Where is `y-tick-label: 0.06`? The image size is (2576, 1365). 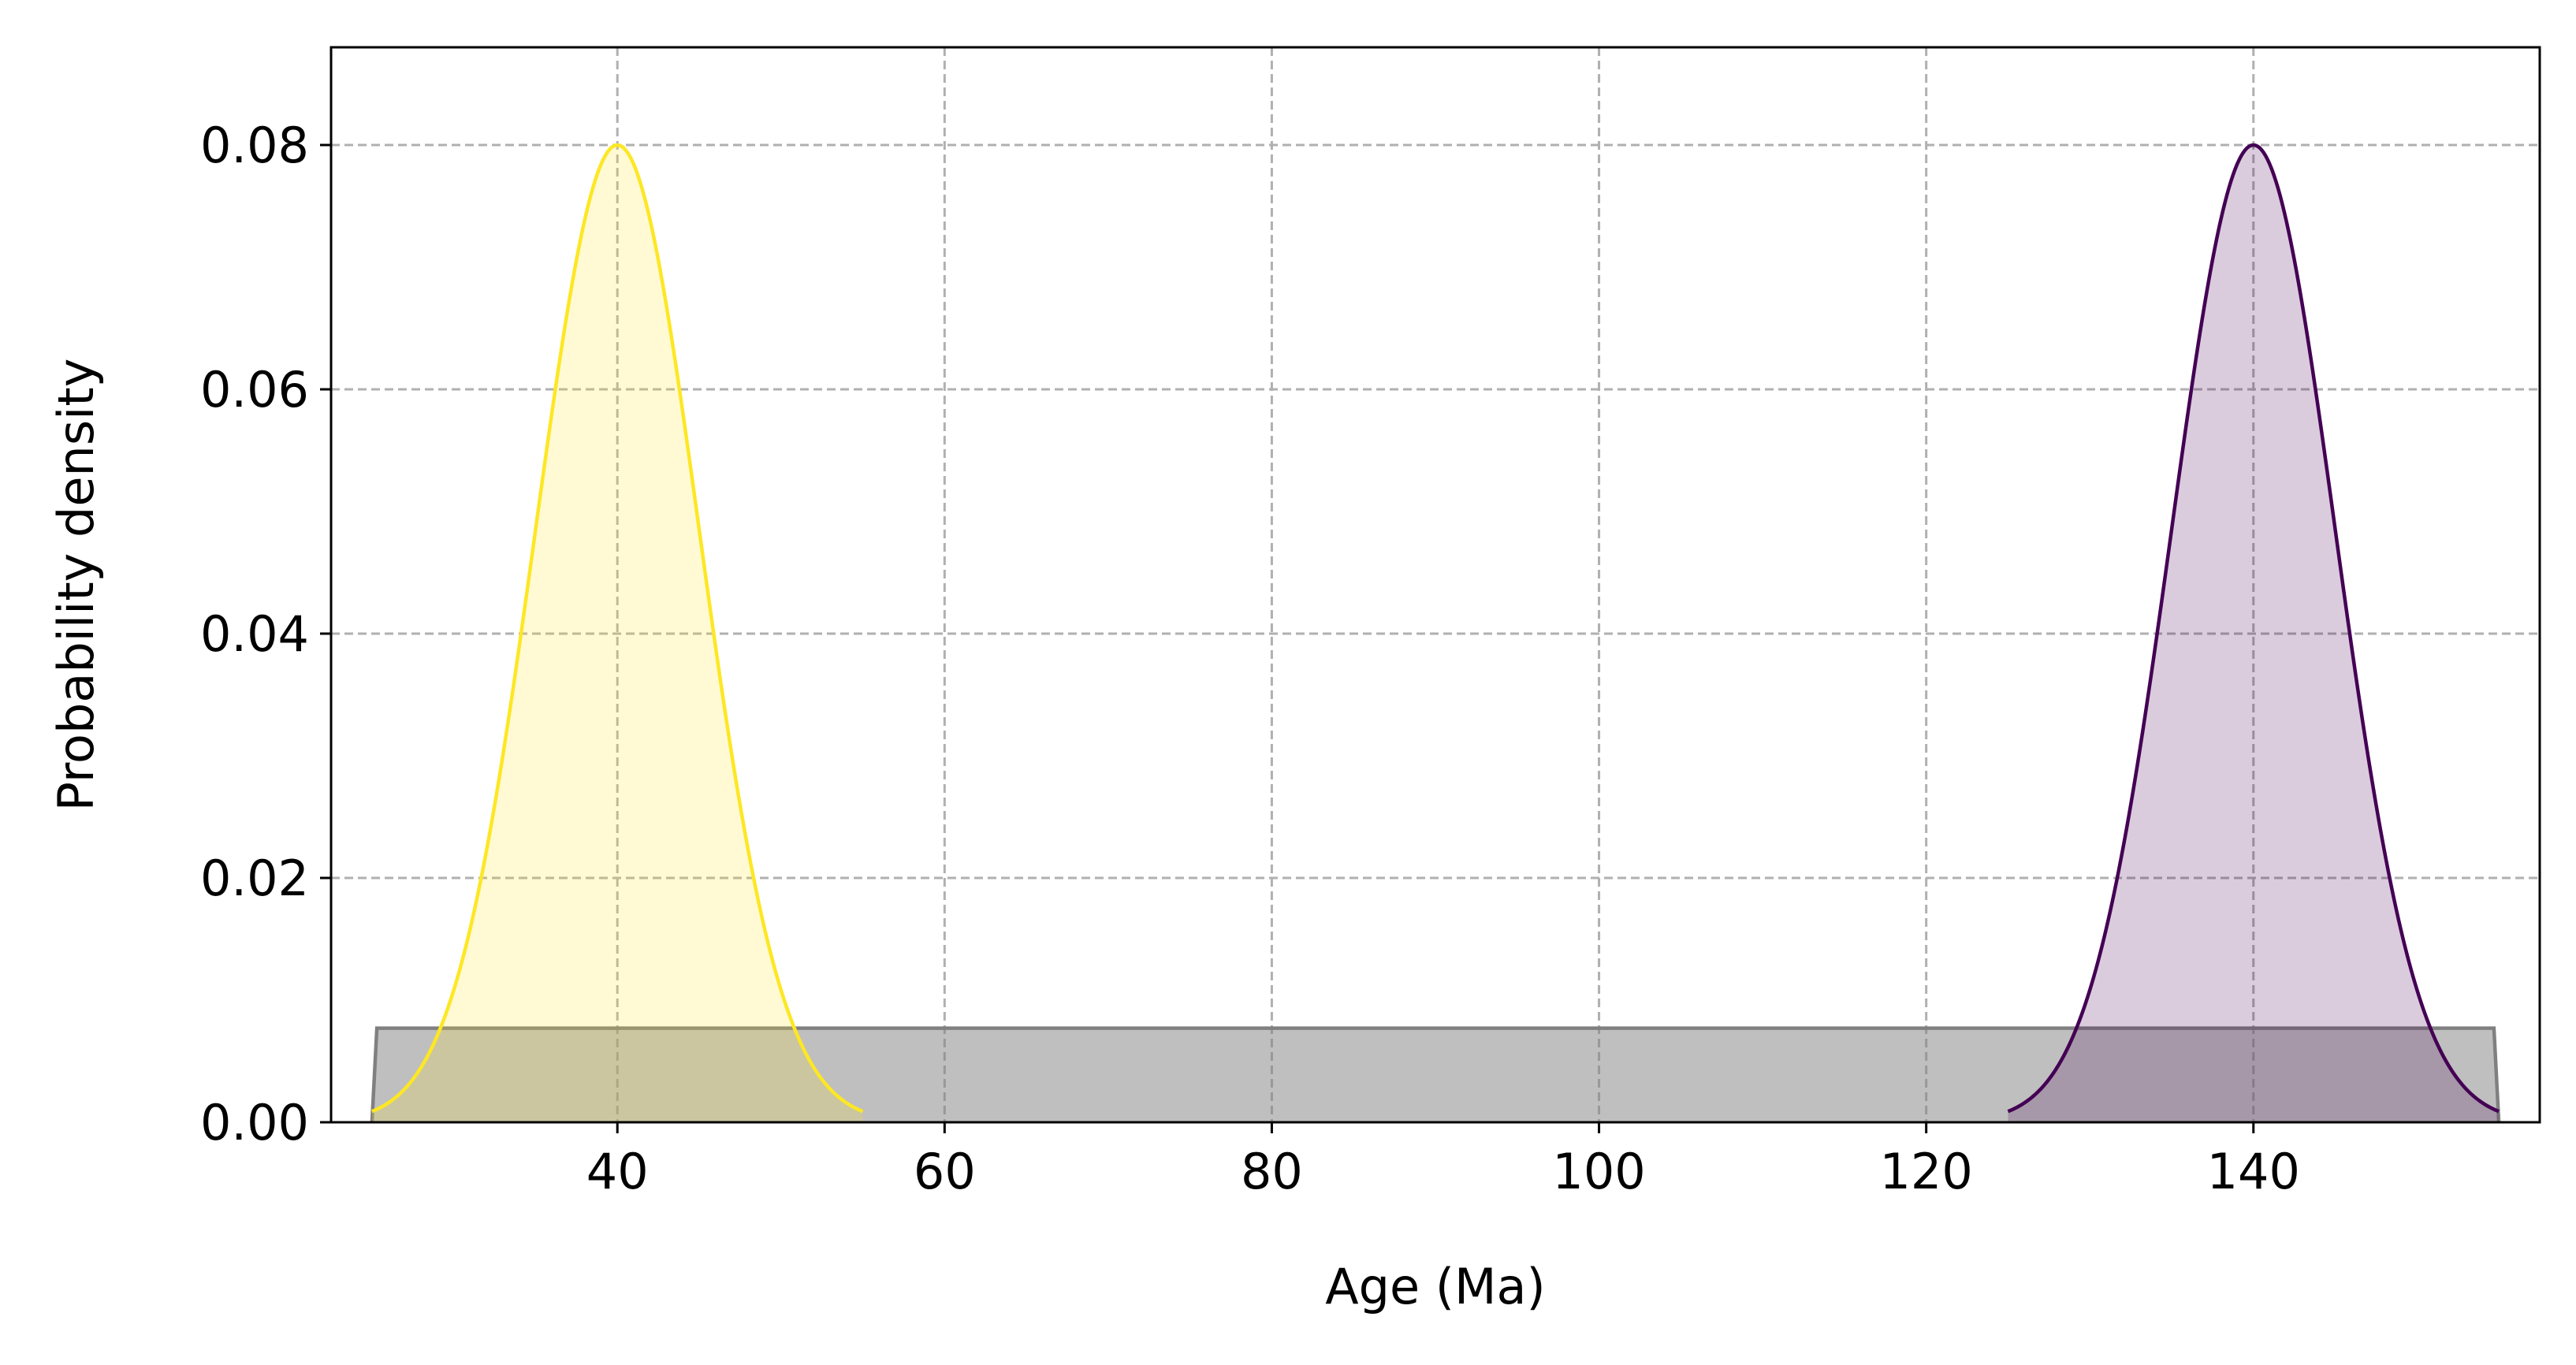
y-tick-label: 0.06 is located at coordinates (254, 389).